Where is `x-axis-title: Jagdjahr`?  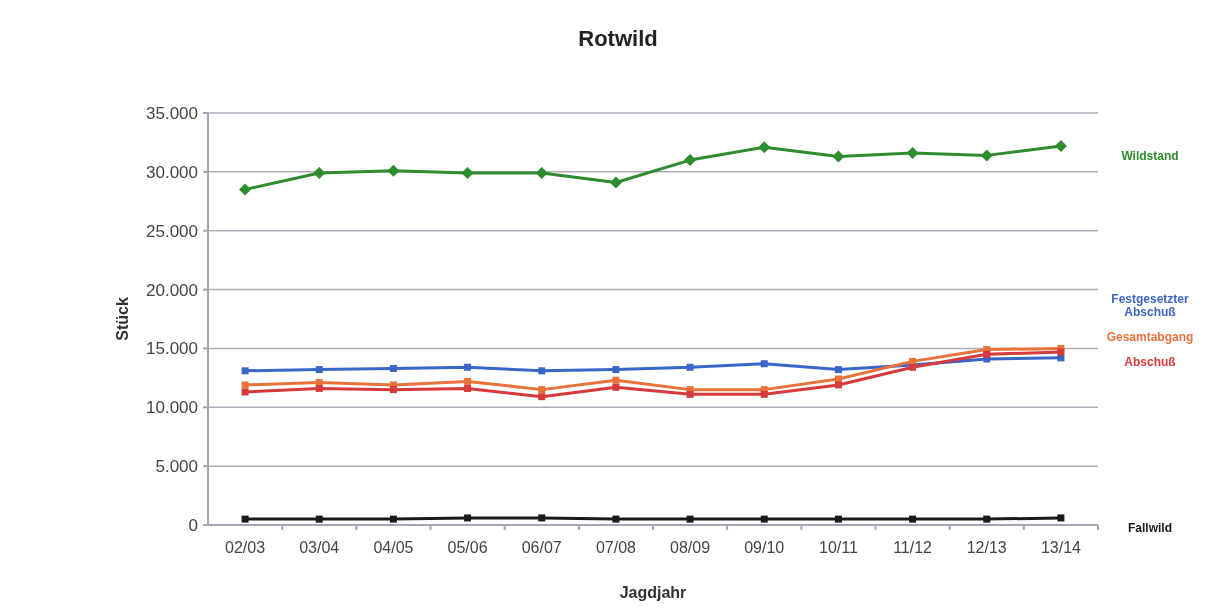
x-axis-title: Jagdjahr is located at coordinates (653, 592).